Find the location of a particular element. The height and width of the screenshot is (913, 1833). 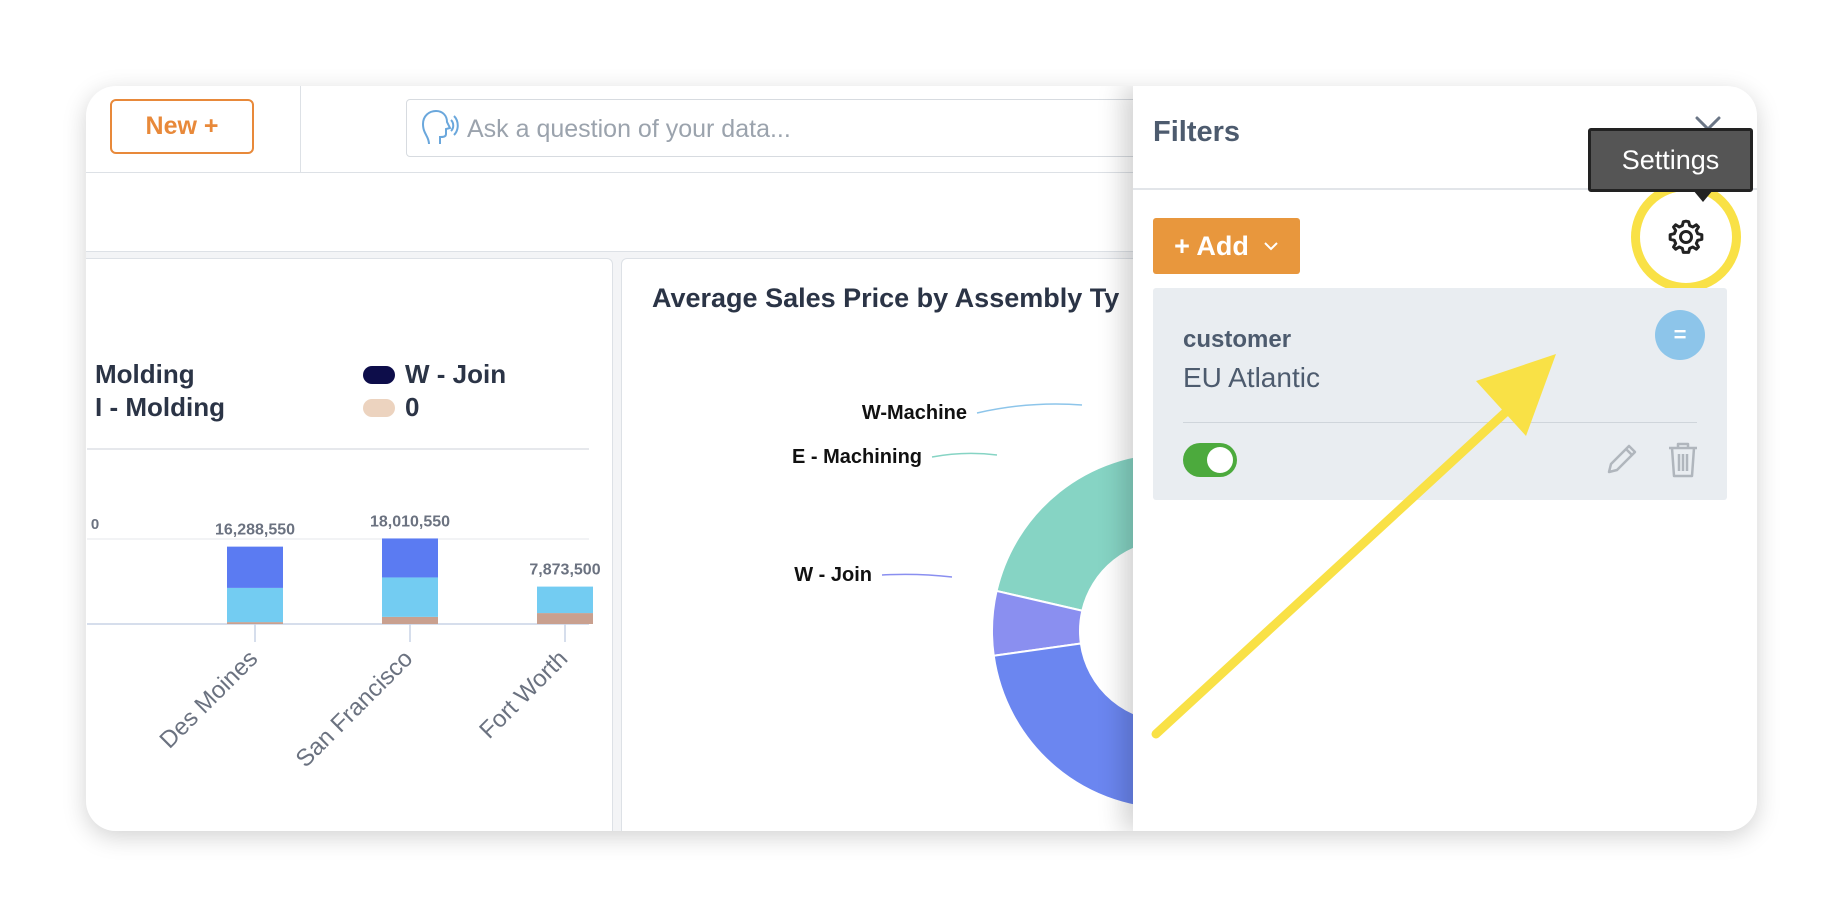

bar-total-label: 0 is located at coordinates (95, 524).